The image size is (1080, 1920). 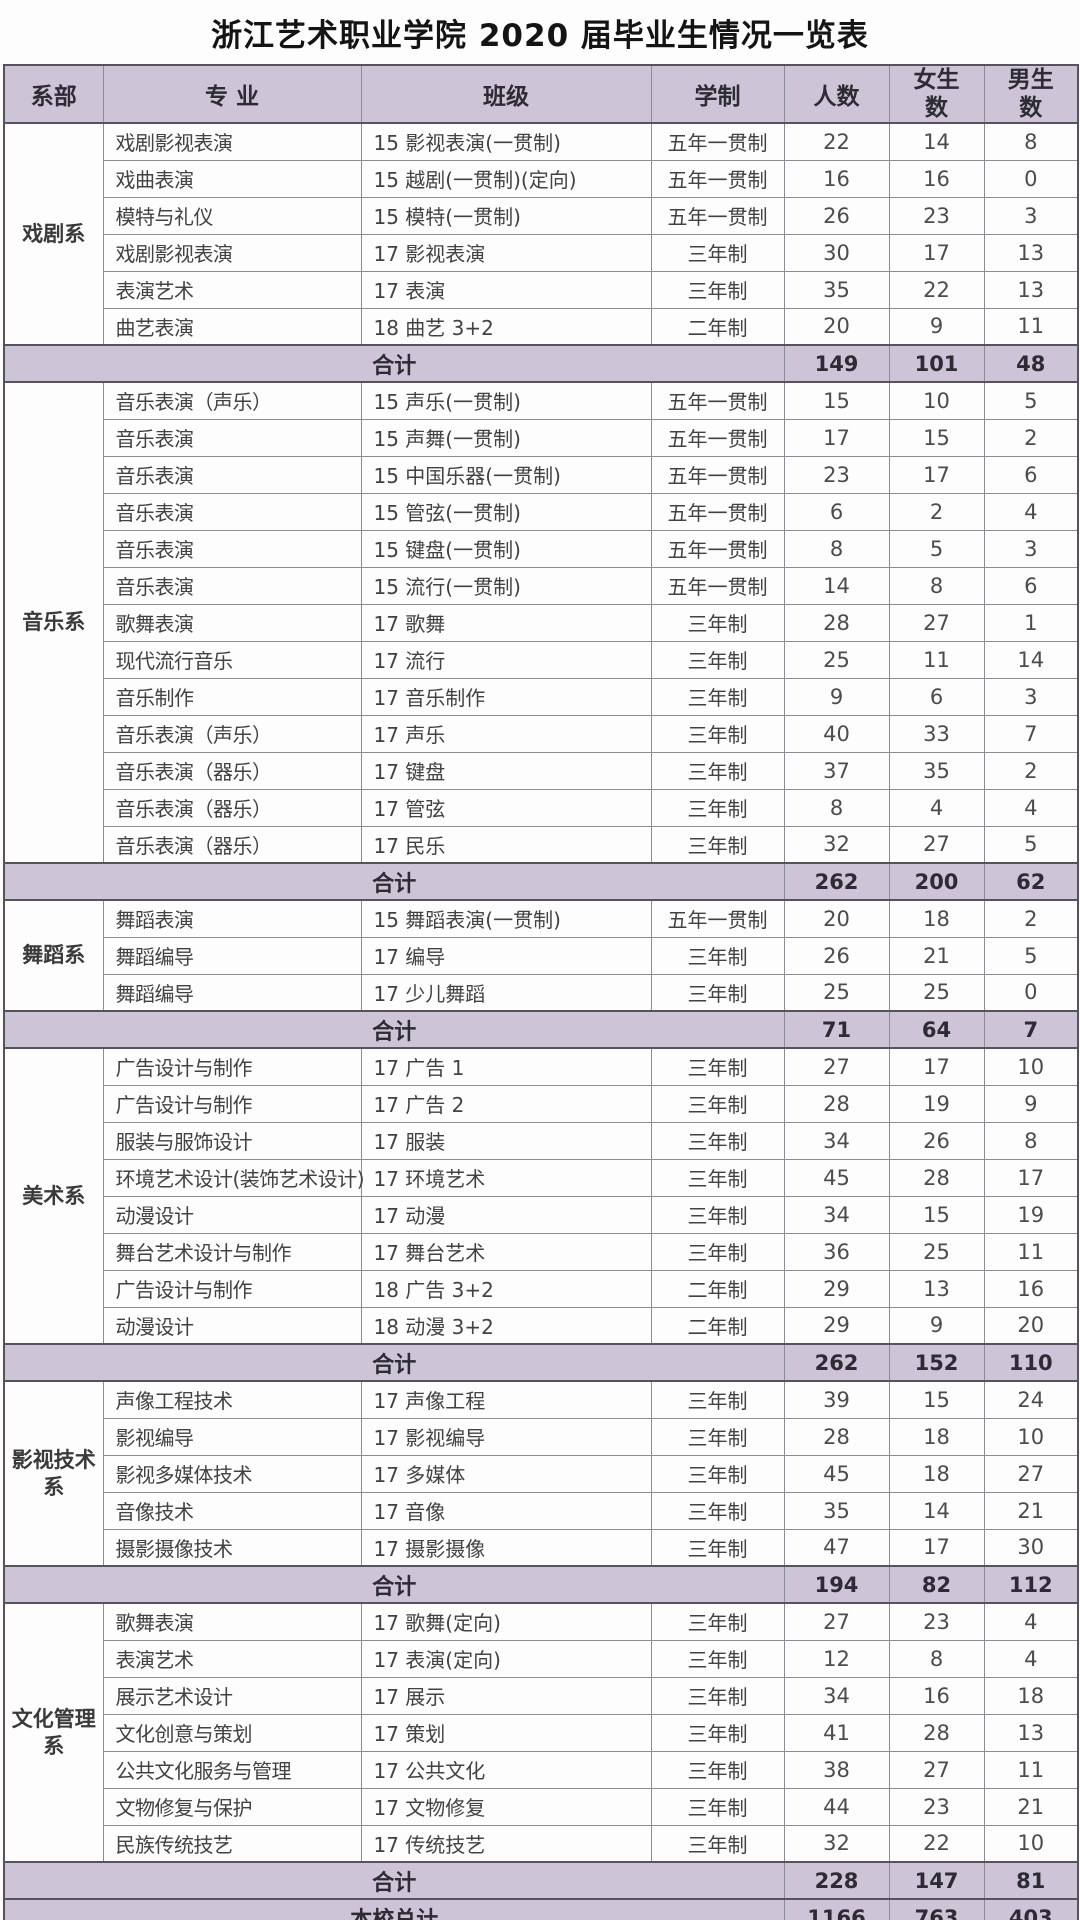 I want to click on major-cell: 音乐表演（器乐）, so click(x=232, y=770).